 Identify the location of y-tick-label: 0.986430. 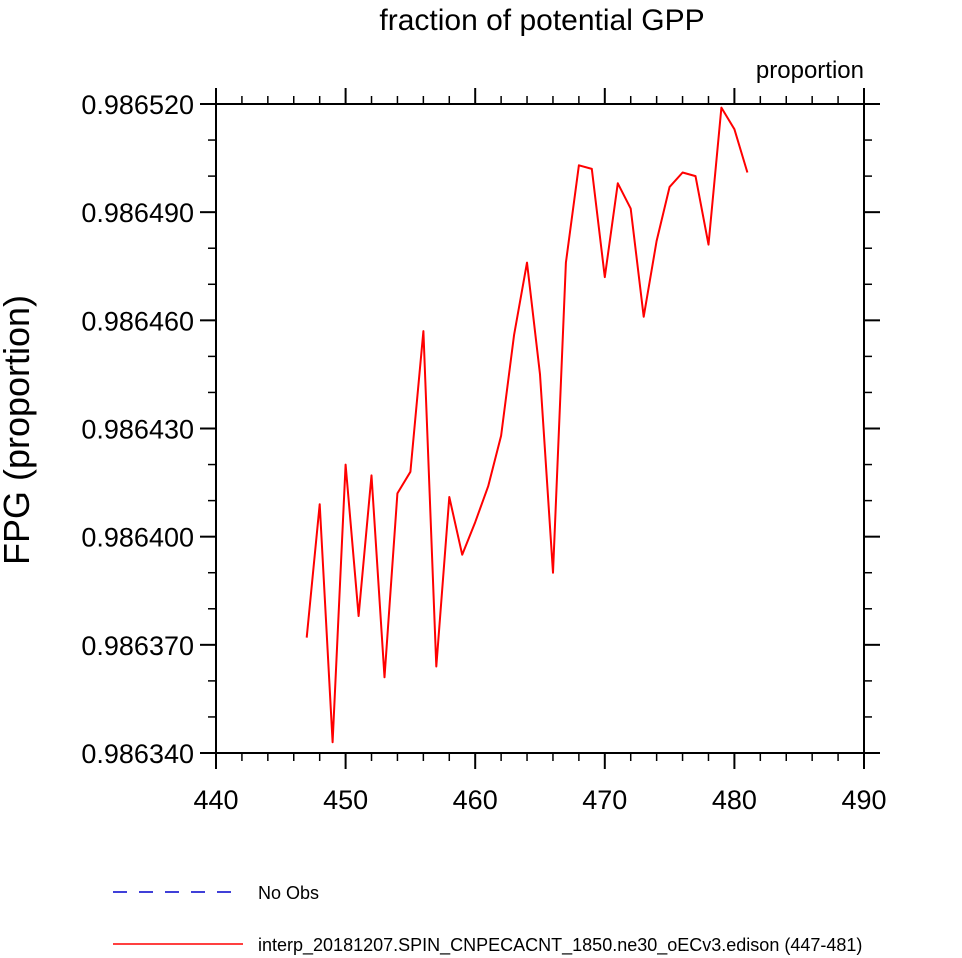
(137, 430).